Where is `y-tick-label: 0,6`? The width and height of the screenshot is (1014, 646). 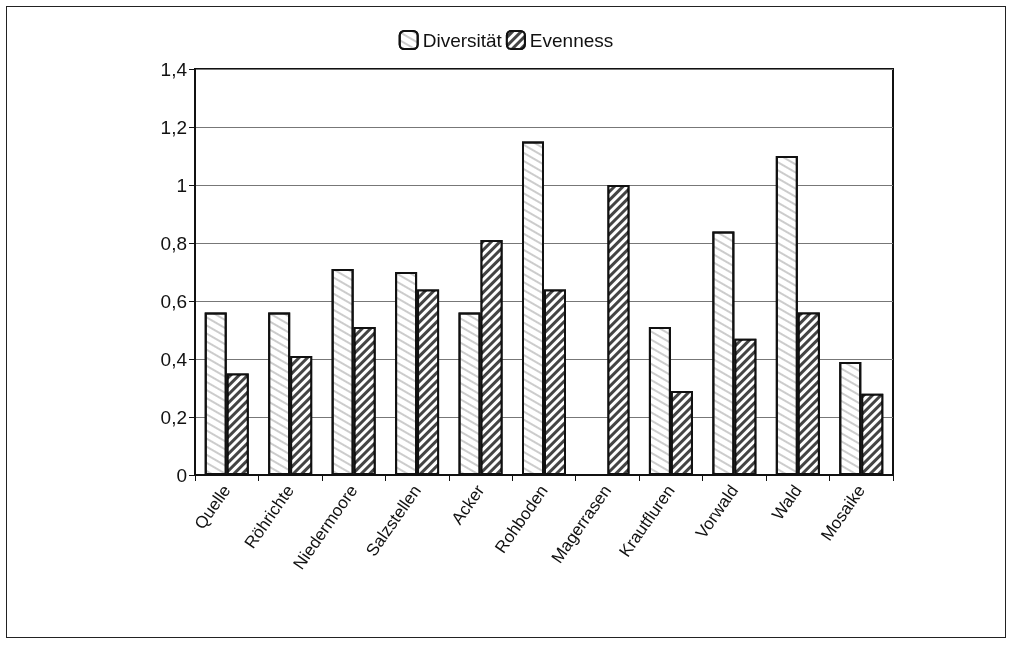
y-tick-label: 0,6 is located at coordinates (173, 301).